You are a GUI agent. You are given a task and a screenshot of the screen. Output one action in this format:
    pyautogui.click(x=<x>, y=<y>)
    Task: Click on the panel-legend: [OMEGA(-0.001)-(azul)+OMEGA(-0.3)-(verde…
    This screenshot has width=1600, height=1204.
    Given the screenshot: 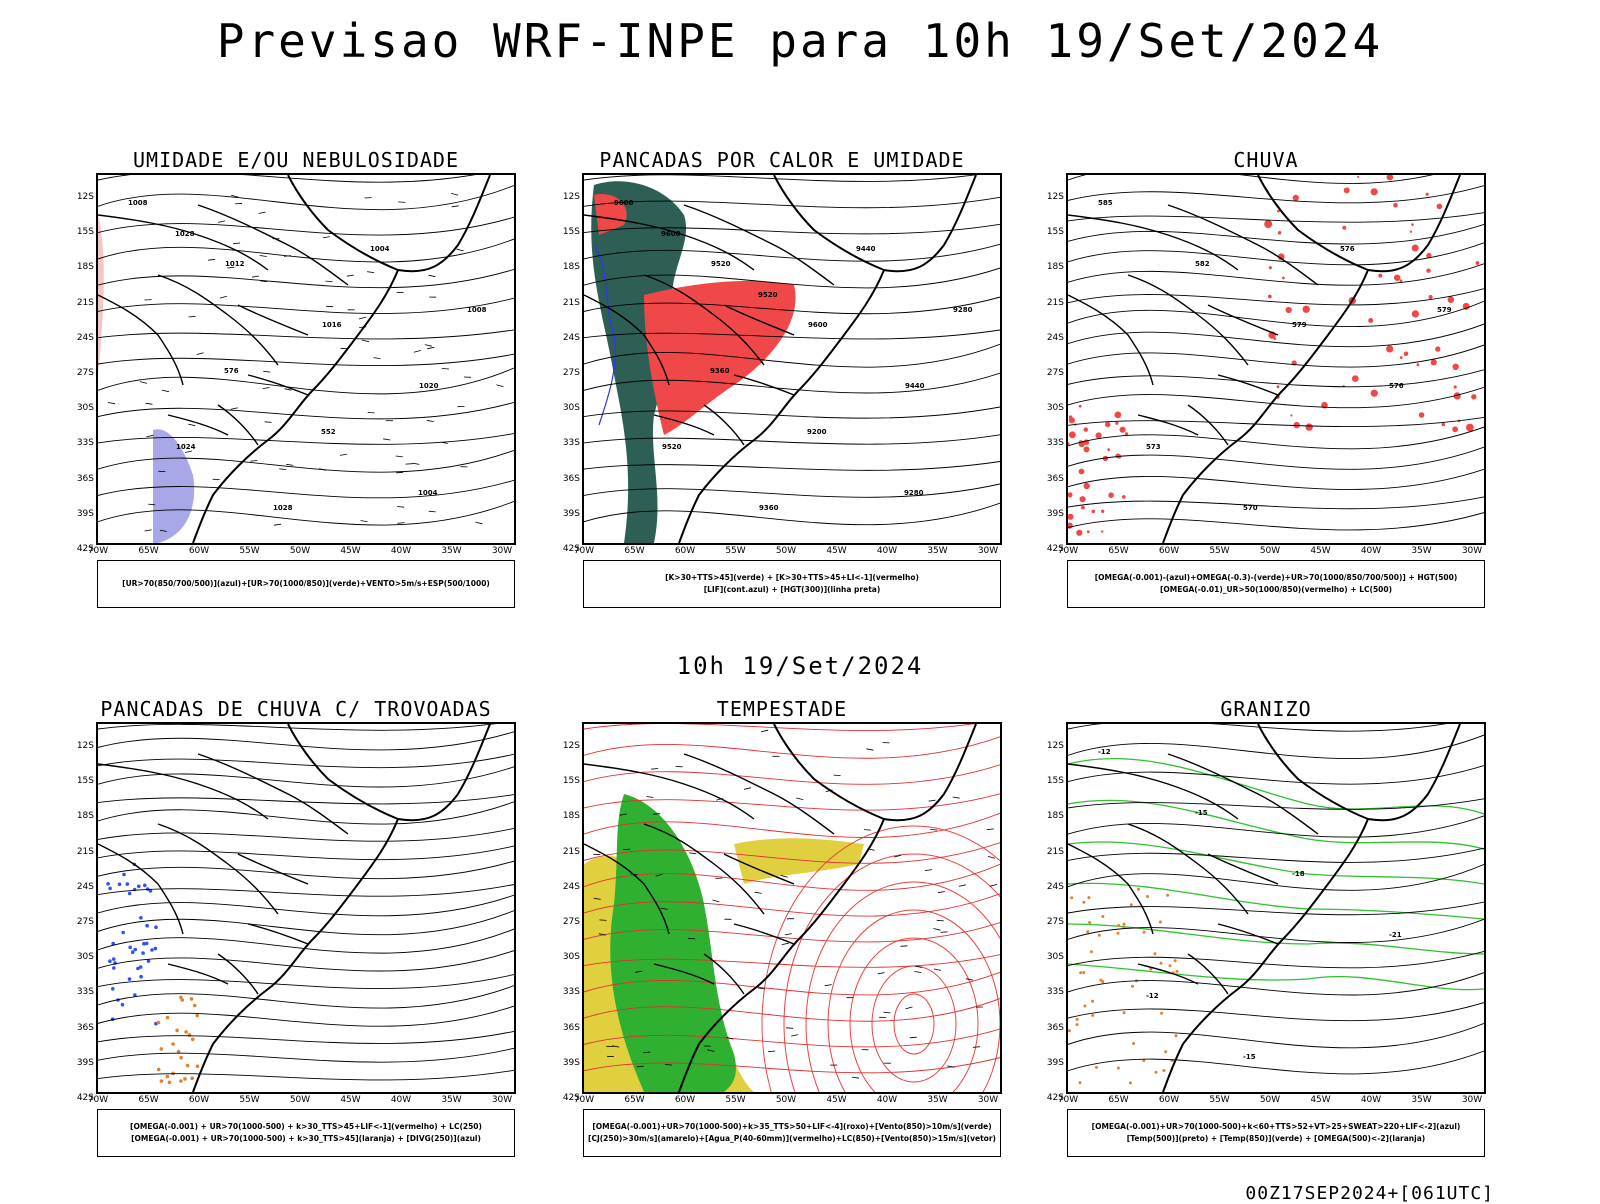 What is the action you would take?
    pyautogui.click(x=1276, y=584)
    